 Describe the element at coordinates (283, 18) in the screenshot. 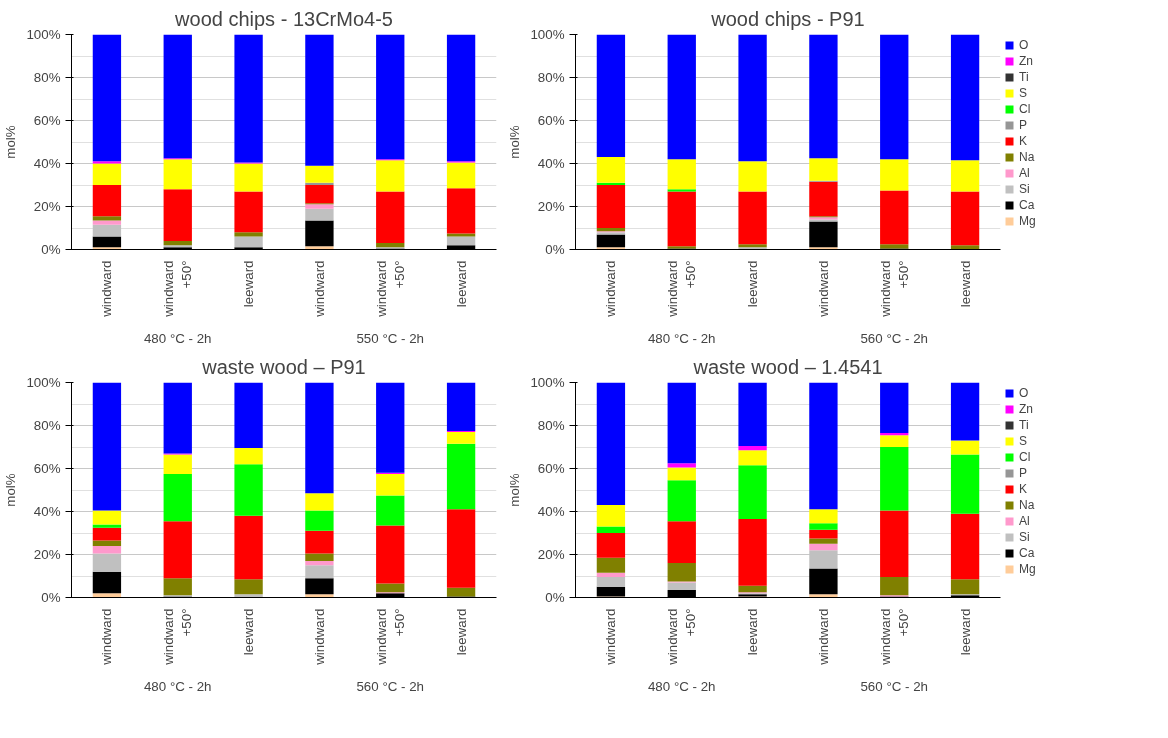

I see `chart-title: wood chips - 13CrMo4-5` at that location.